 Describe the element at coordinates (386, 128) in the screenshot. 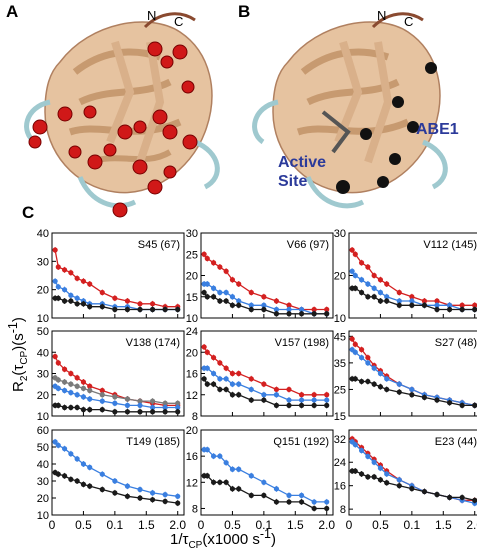

I see `black-spheres-b` at that location.